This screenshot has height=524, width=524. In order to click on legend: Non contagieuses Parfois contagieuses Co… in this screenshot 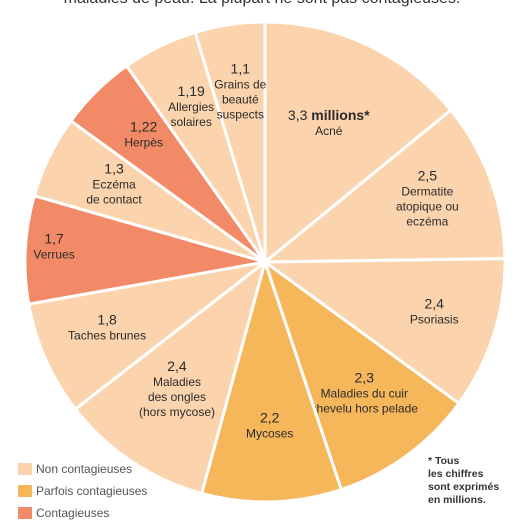, I will do `click(82, 491)`.